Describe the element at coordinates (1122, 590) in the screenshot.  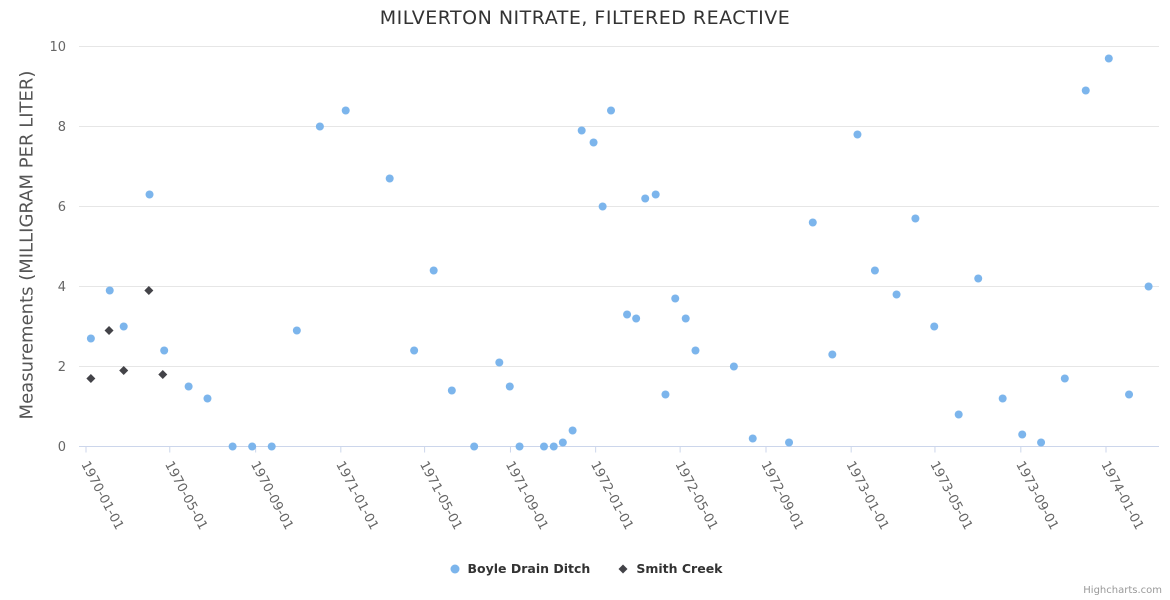
I see `credits-link: Highcharts.com` at that location.